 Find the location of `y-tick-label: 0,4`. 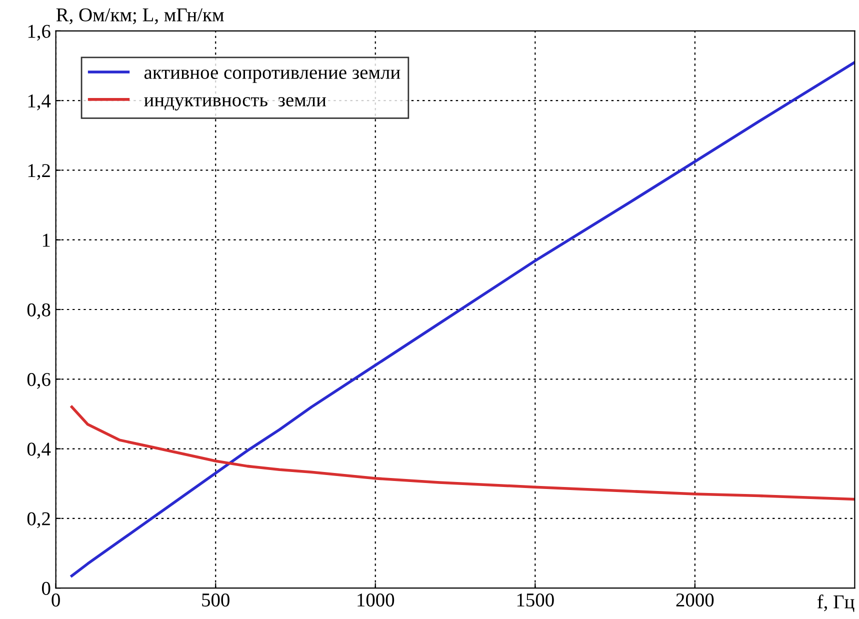

y-tick-label: 0,4 is located at coordinates (39, 450).